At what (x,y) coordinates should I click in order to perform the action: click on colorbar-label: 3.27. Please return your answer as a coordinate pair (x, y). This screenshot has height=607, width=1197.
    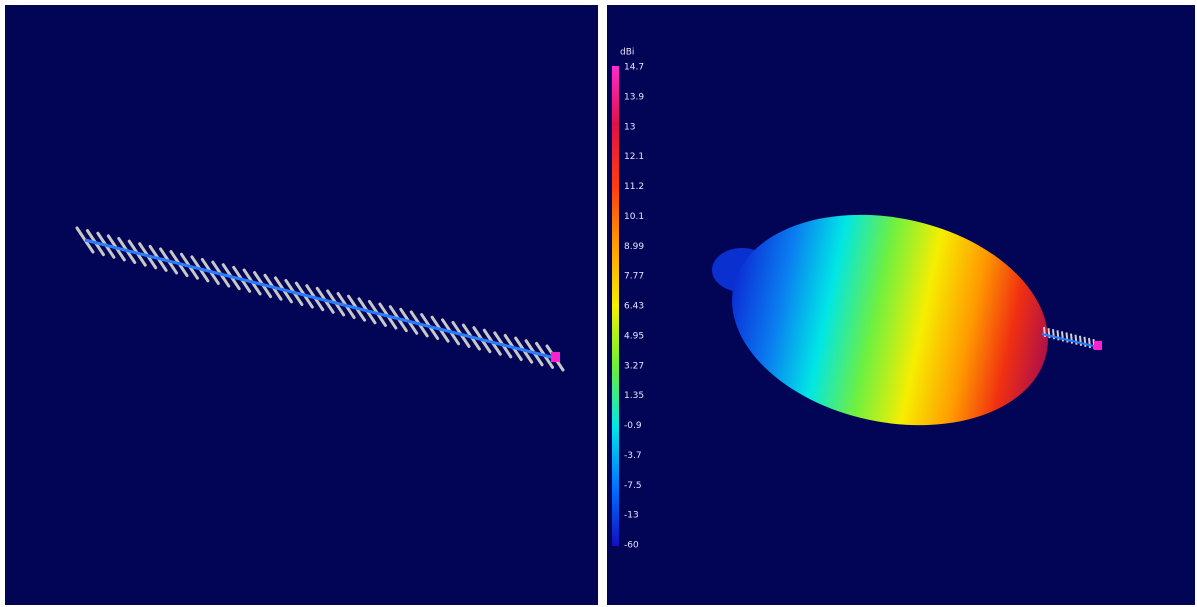
    Looking at the image, I should click on (634, 366).